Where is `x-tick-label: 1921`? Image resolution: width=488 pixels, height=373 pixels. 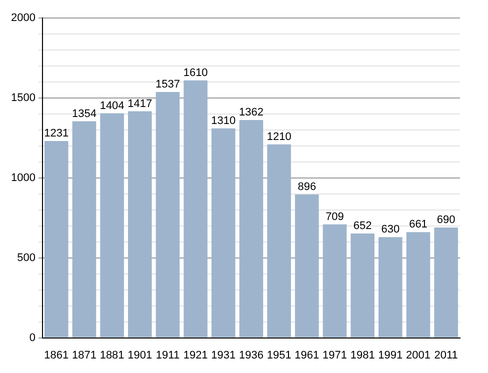
x-tick-label: 1921 is located at coordinates (195, 355).